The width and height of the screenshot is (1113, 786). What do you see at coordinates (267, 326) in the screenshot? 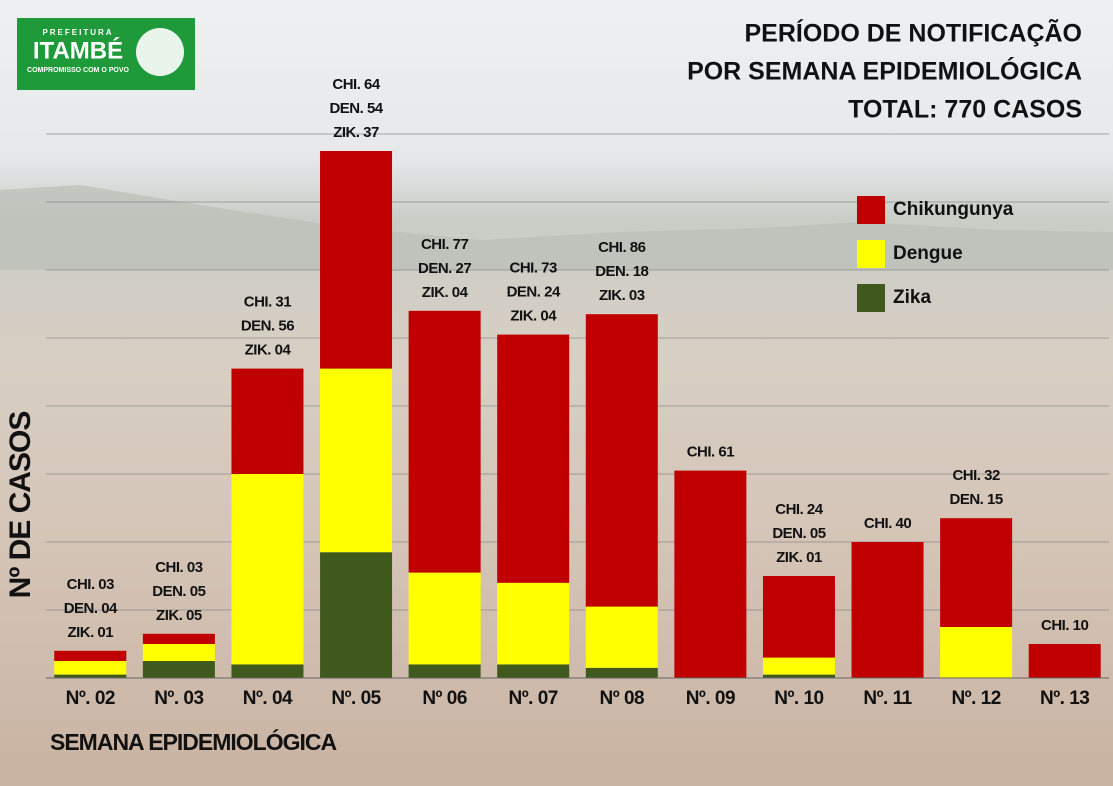
I see `value-label: DEN. 56` at bounding box center [267, 326].